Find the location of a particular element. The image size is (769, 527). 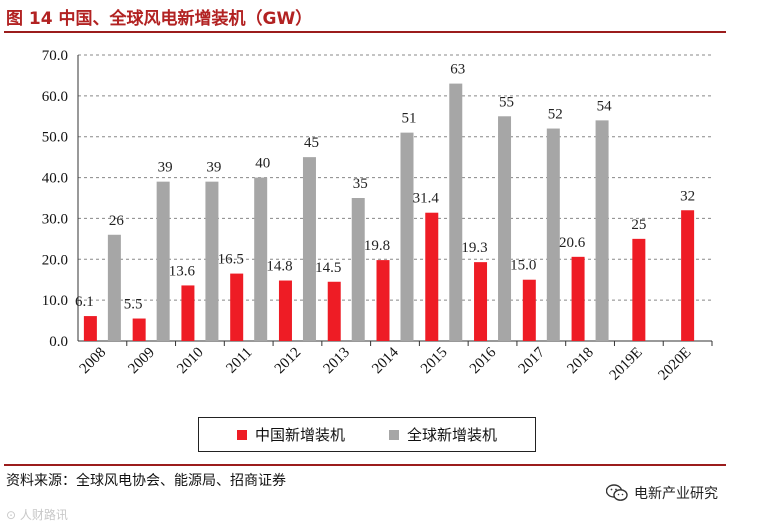

x-tick-label: 2018 is located at coordinates (580, 361).